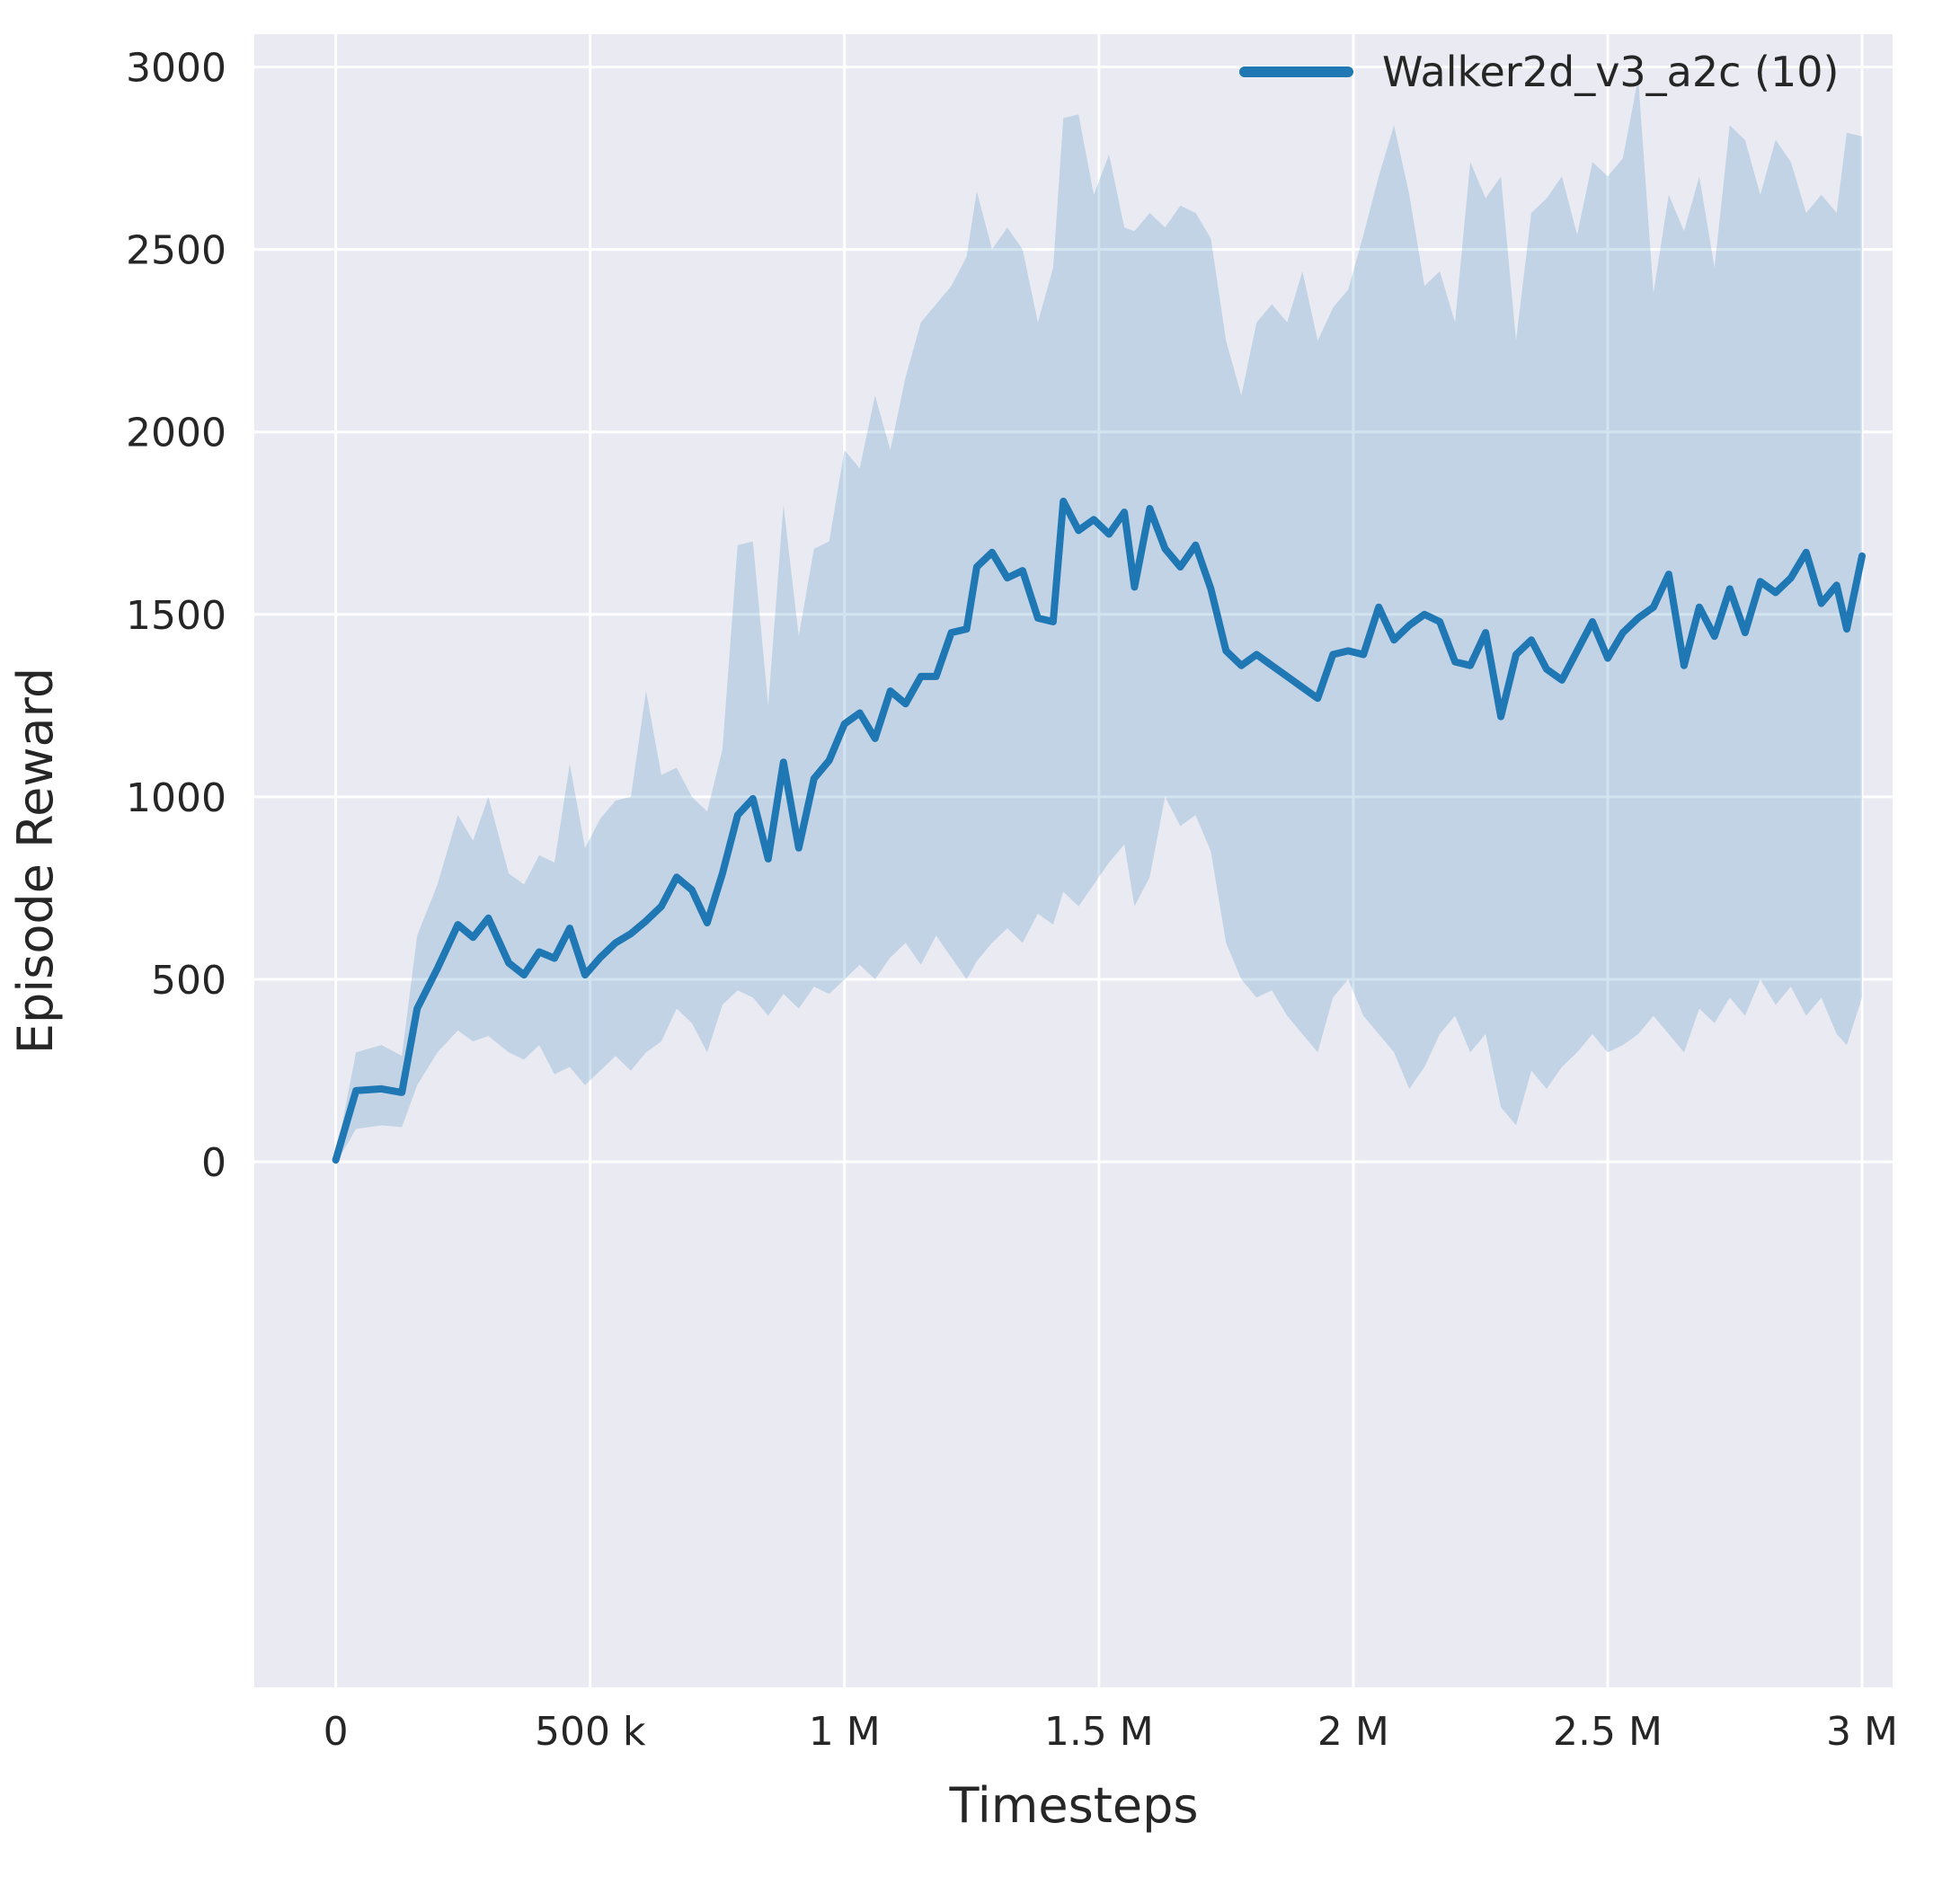  I want to click on x-tick-label: 0, so click(337, 1732).